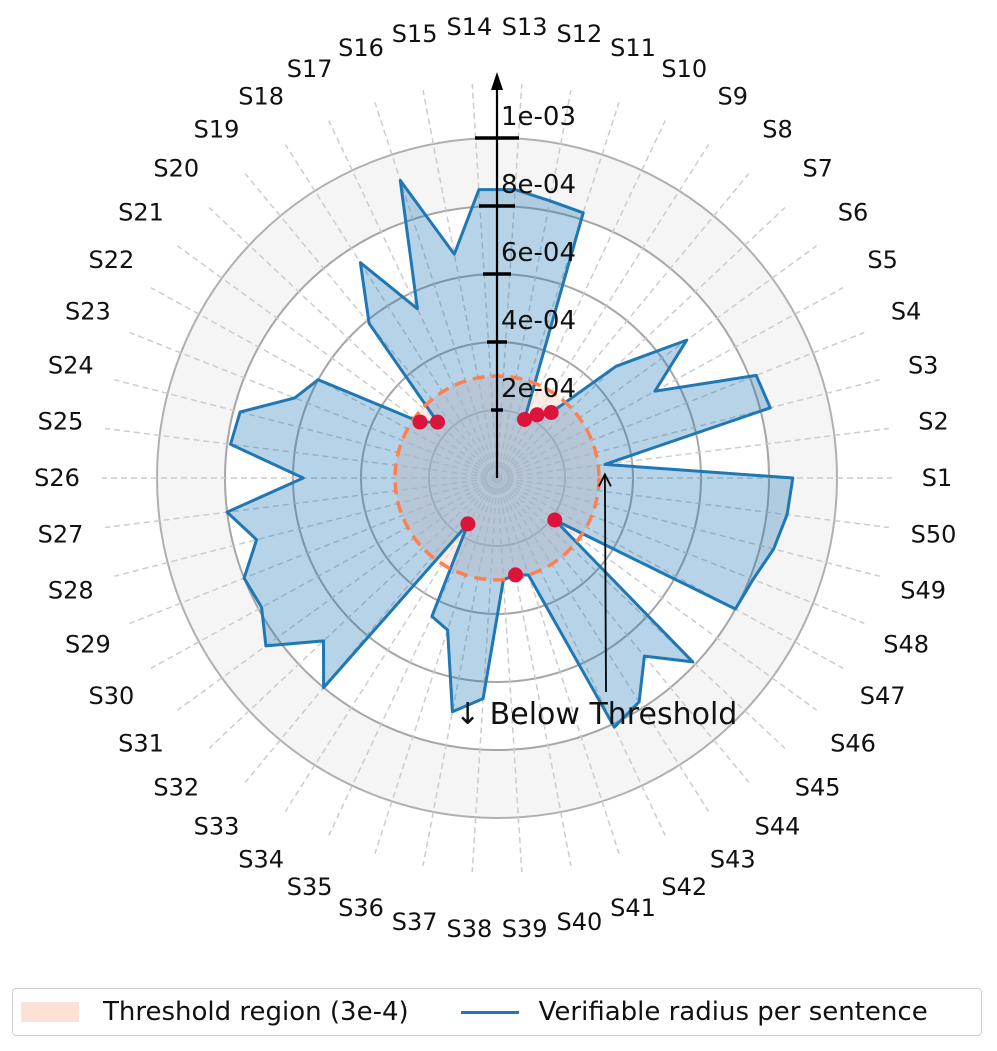  What do you see at coordinates (580, 922) in the screenshot?
I see `category-label-S40: S40` at bounding box center [580, 922].